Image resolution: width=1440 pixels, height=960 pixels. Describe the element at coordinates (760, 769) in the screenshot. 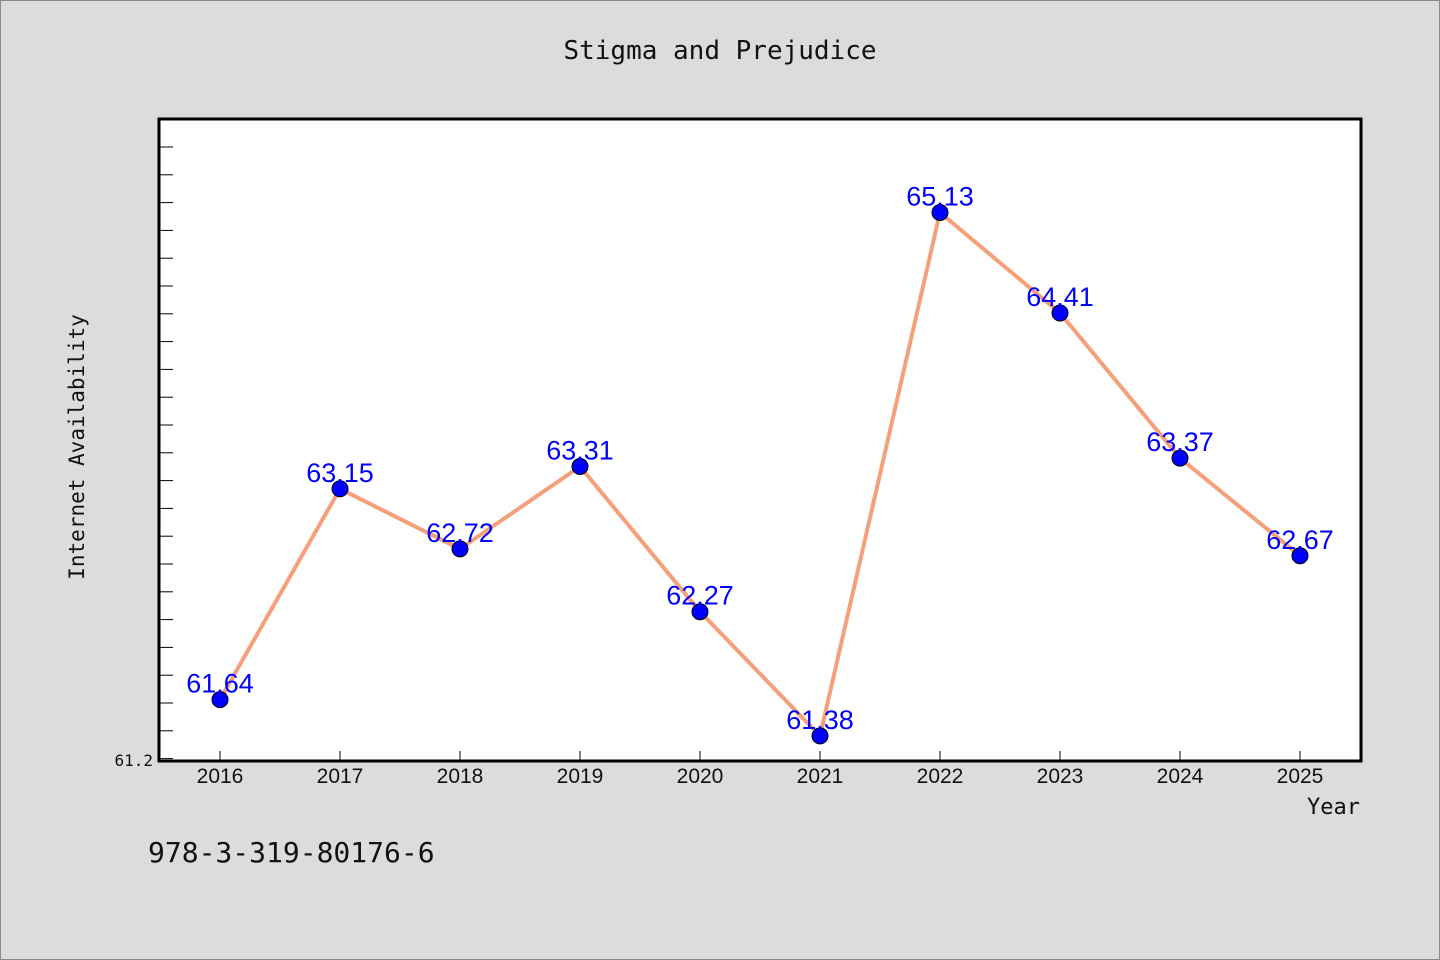

I see `x-axis-ticks: 2016 2017 2018 2019 2020 2021 2022 2023 2024 2025` at that location.